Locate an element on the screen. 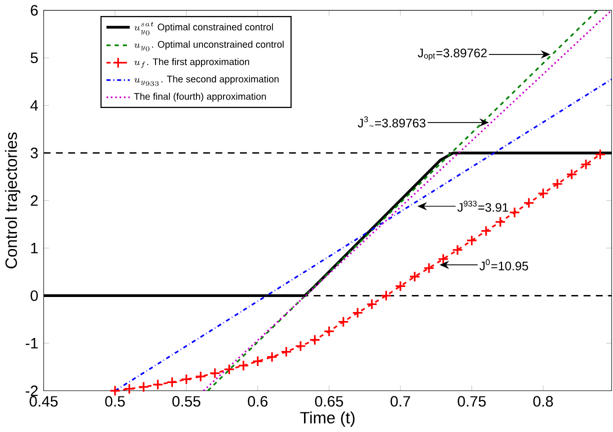 This screenshot has height=432, width=613. annotation: J$_{opt}$=3.89762 is located at coordinates (452, 54).